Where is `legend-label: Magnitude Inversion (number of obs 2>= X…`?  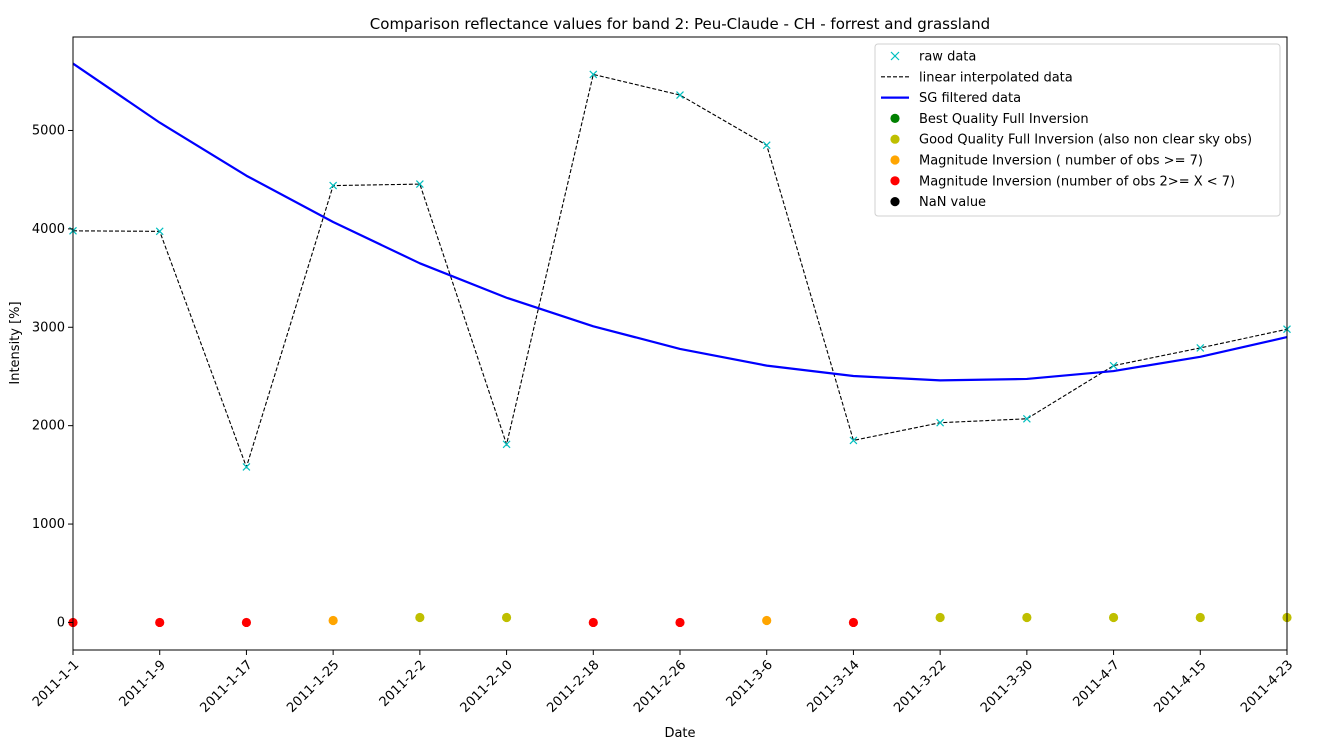
legend-label: Magnitude Inversion (number of obs 2>= X… is located at coordinates (1077, 181).